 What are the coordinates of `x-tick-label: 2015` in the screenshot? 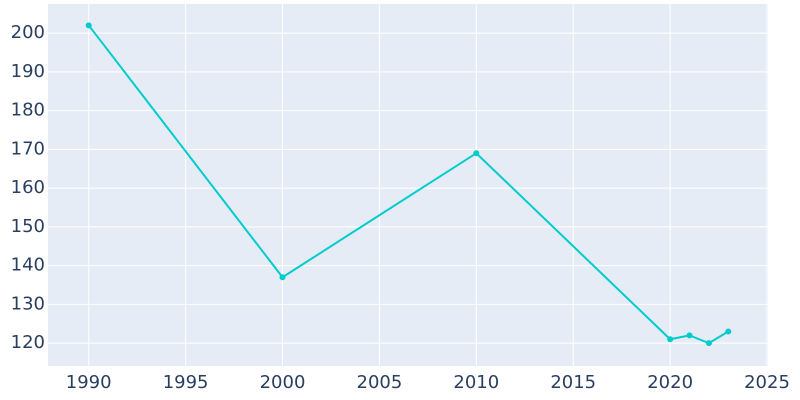 It's located at (573, 382).